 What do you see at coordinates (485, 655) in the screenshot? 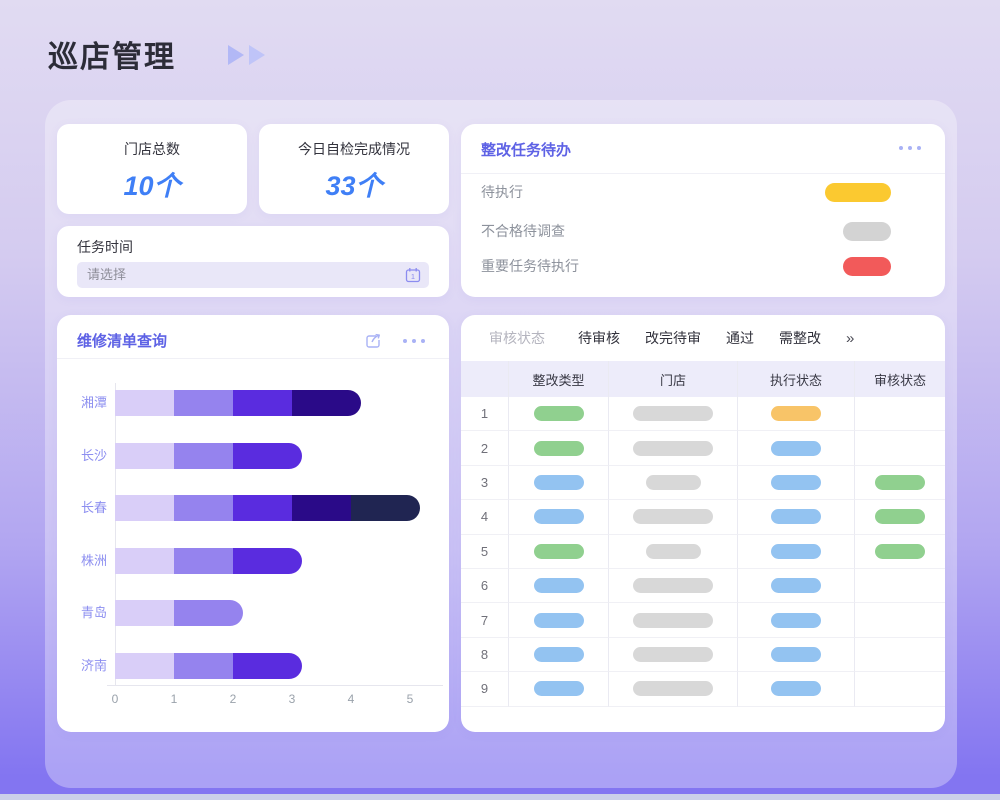
I see `row-number-cell: 8` at bounding box center [485, 655].